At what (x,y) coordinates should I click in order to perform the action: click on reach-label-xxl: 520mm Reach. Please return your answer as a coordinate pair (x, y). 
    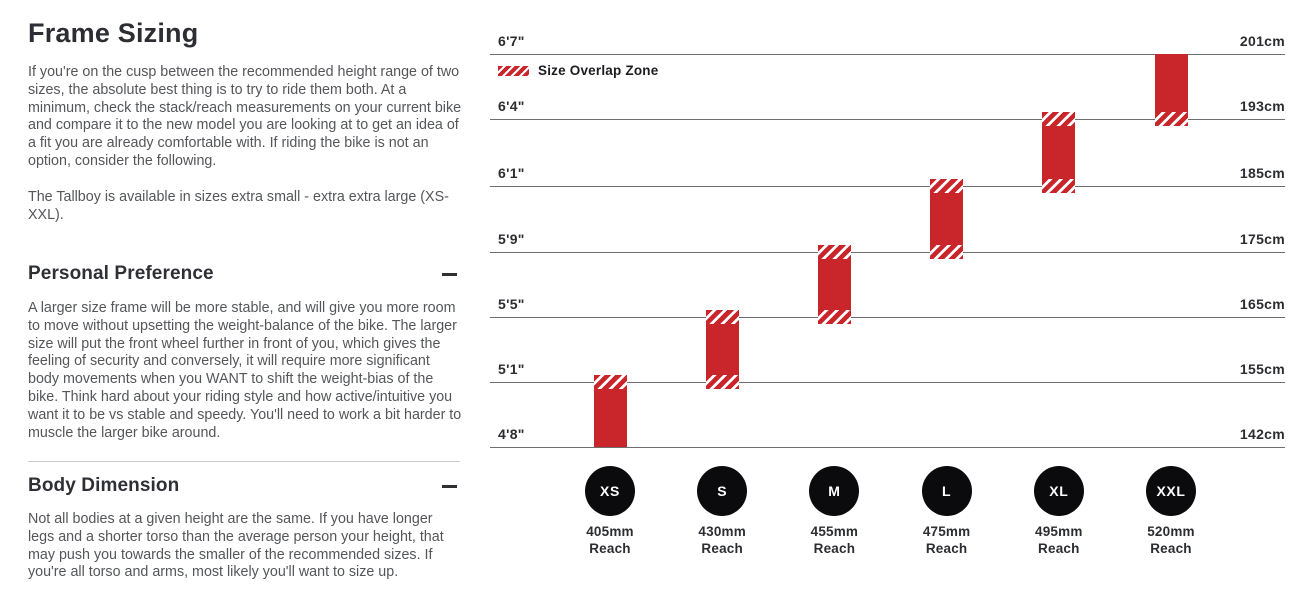
    Looking at the image, I should click on (1171, 540).